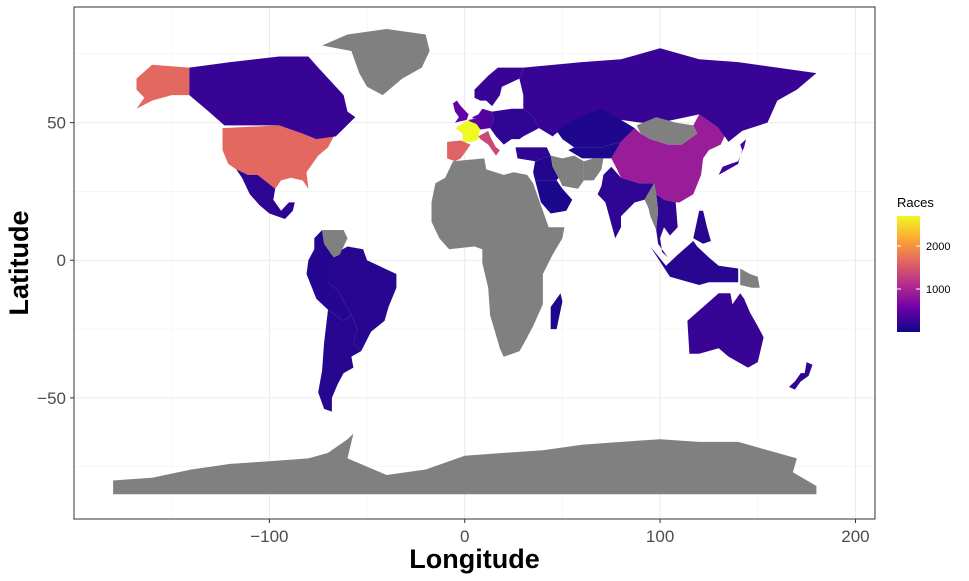  Describe the element at coordinates (567, 172) in the screenshot. I see `region-iran` at that location.